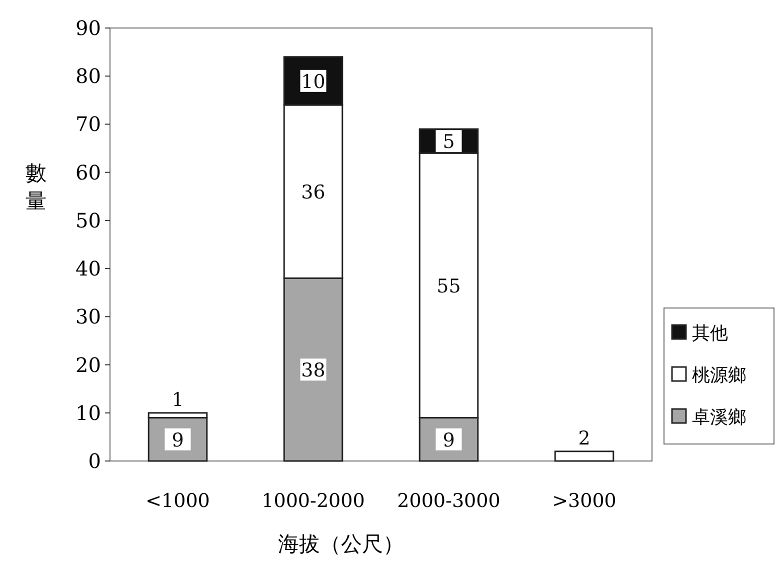 This screenshot has width=778, height=562. Describe the element at coordinates (88, 316) in the screenshot. I see `y-tick-label: 30` at that location.